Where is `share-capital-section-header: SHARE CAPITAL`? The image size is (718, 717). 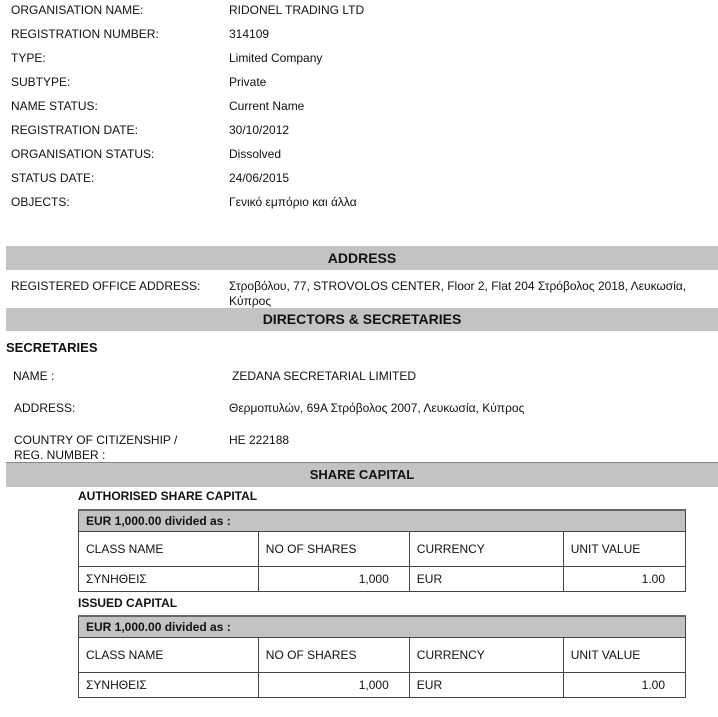
share-capital-section-header: SHARE CAPITAL is located at coordinates (362, 474).